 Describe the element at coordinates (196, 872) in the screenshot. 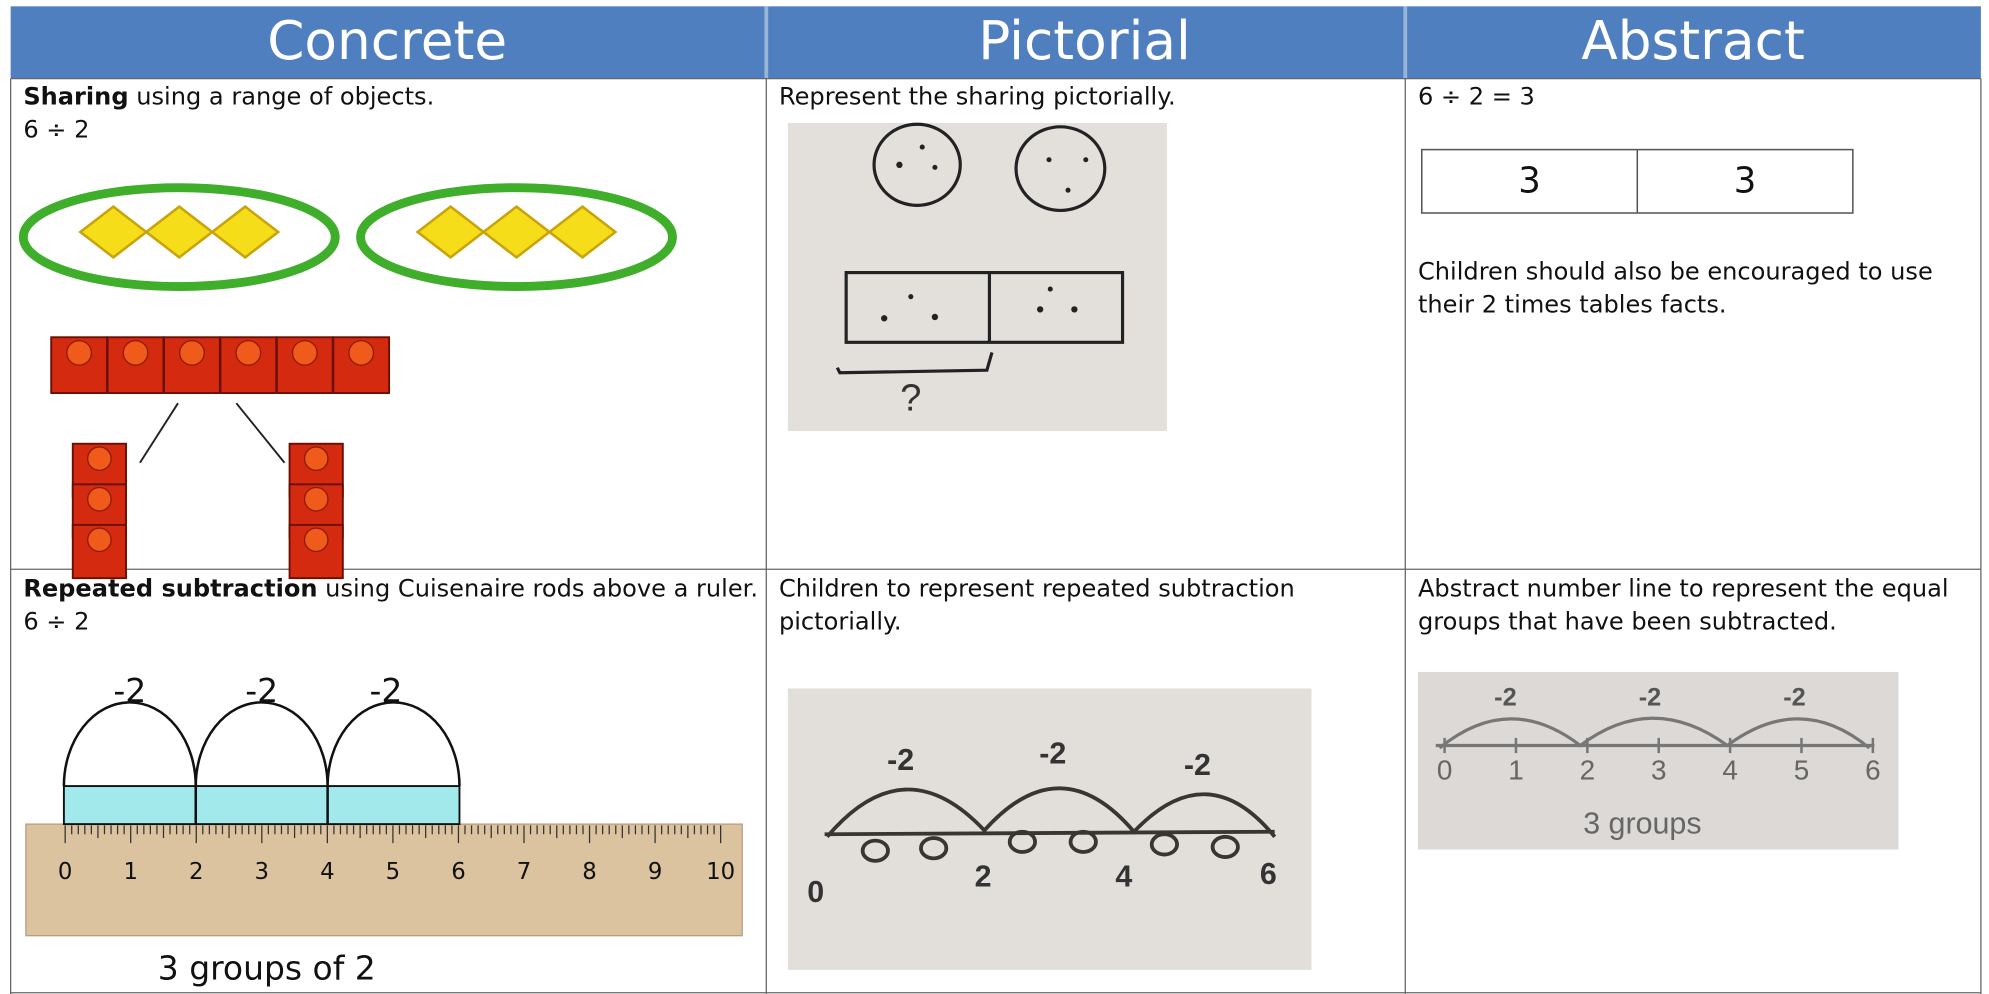

I see `ruler-label: 2` at that location.